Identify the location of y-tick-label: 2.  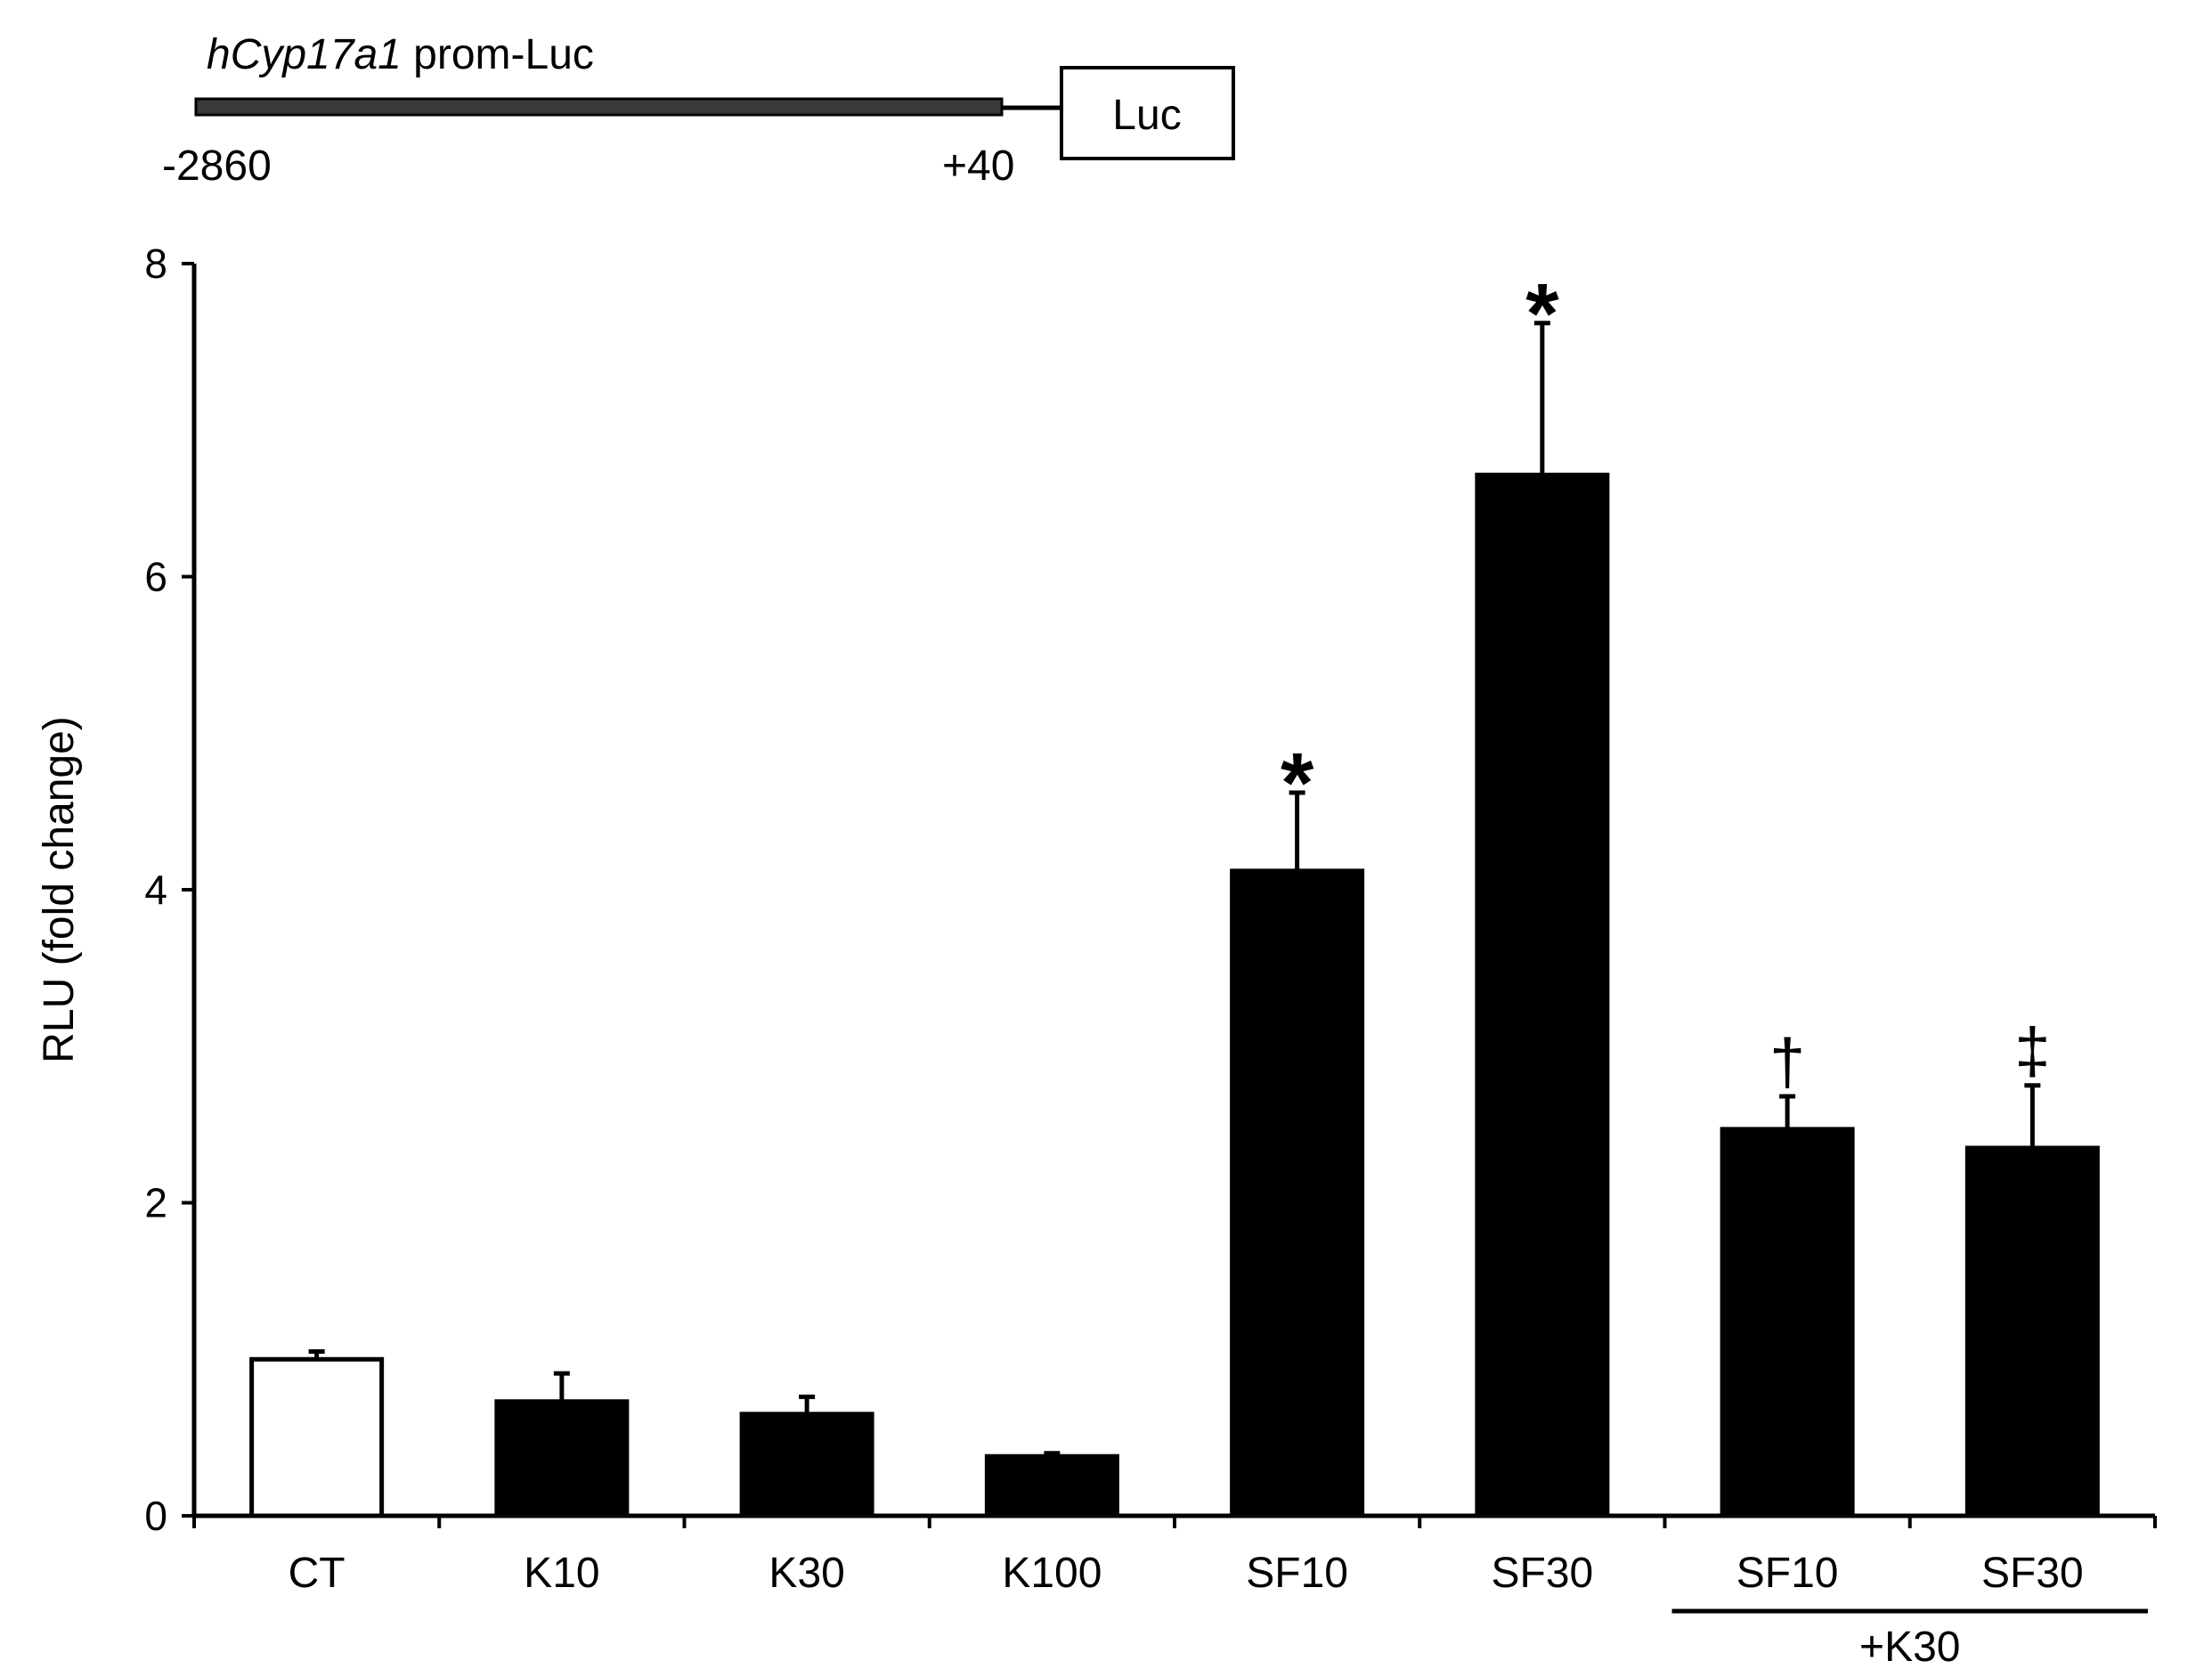
(155, 1203).